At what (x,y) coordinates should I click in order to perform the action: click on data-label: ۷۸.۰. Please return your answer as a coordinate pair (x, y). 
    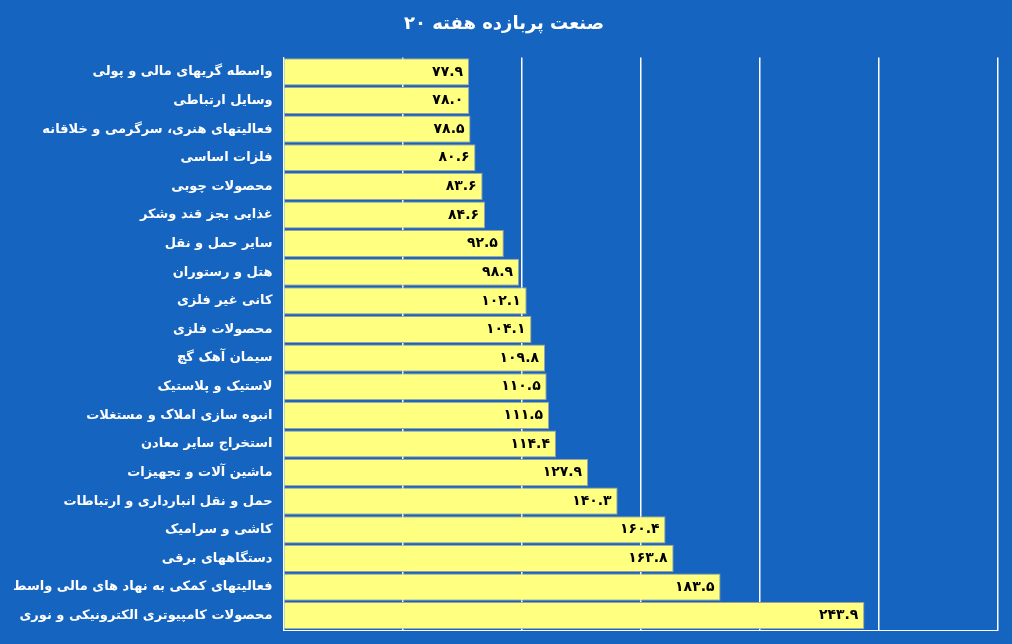
    Looking at the image, I should click on (448, 99).